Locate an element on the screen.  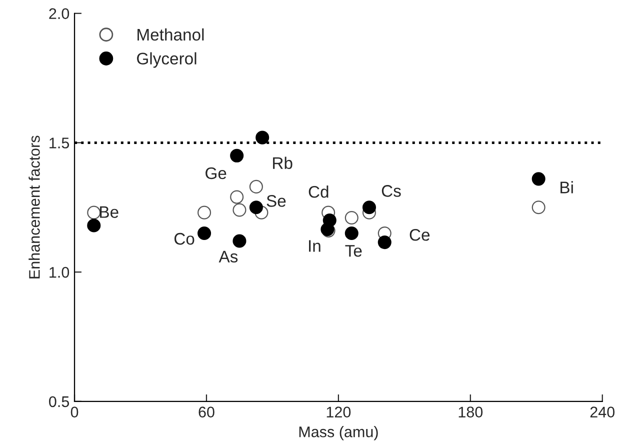
annotation: Cs is located at coordinates (391, 191).